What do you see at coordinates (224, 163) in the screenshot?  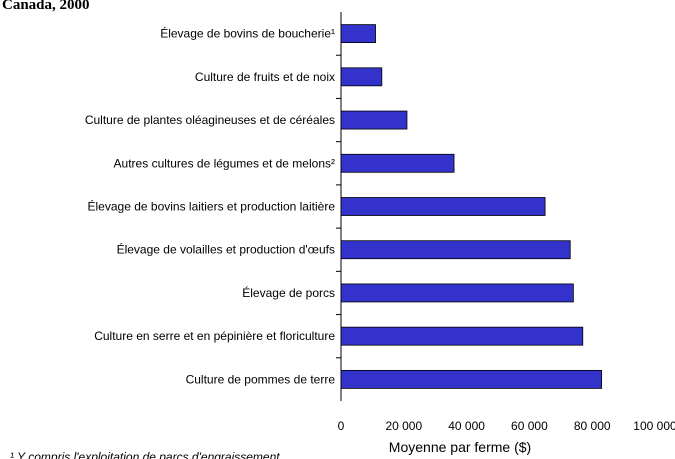 I see `y-tick-label: Autres cultures de légumes et de melons²` at bounding box center [224, 163].